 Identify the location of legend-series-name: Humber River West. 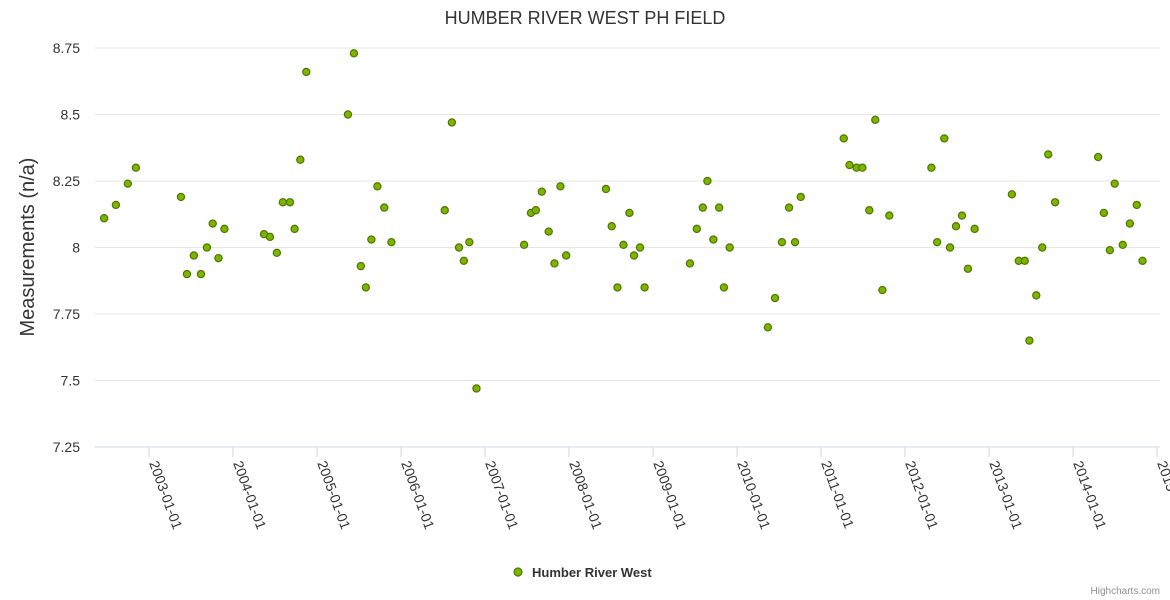
(592, 572).